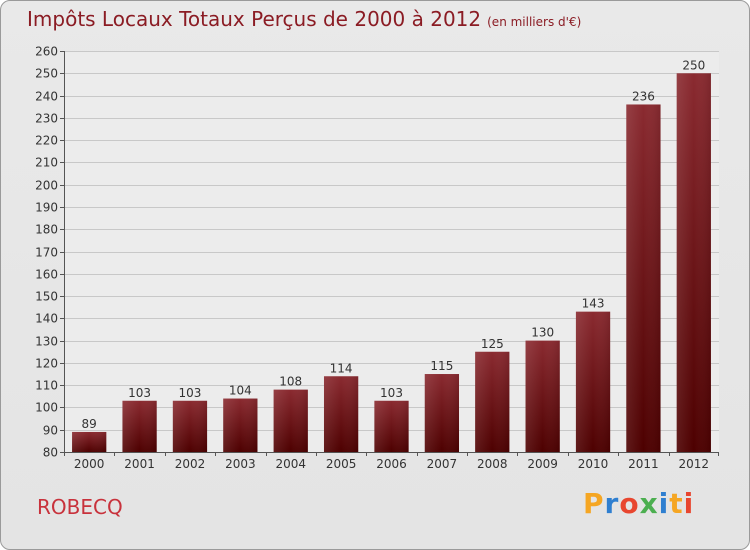 Image resolution: width=750 pixels, height=550 pixels. Describe the element at coordinates (240, 464) in the screenshot. I see `x-tick-label: 2003` at that location.